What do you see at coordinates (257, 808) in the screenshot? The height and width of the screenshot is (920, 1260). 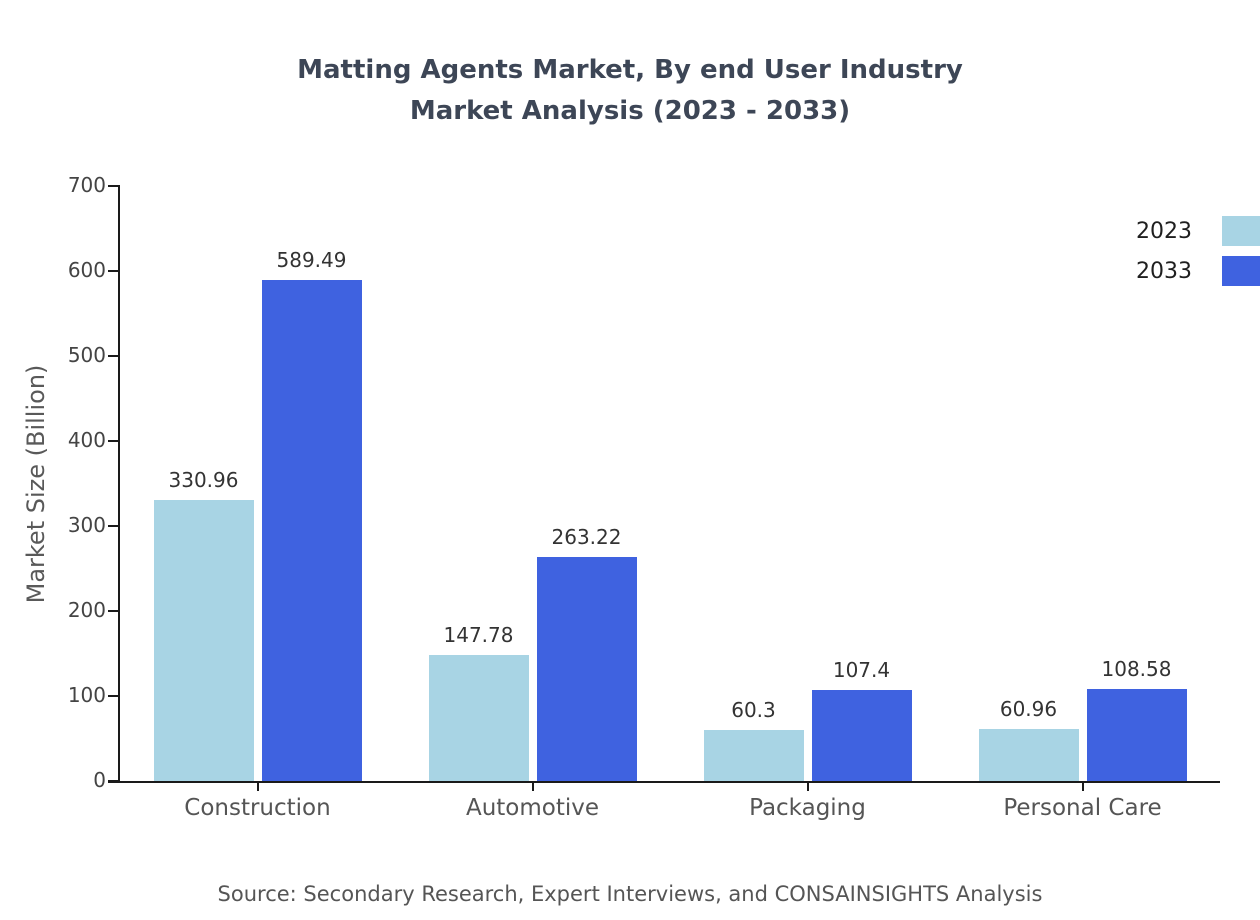 I see `category-label: Construction` at bounding box center [257, 808].